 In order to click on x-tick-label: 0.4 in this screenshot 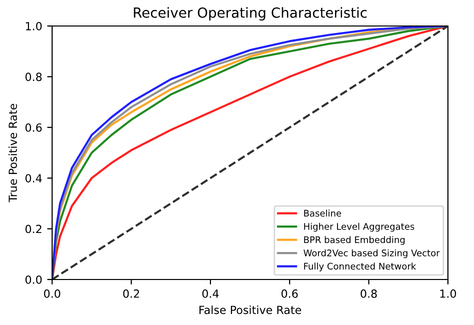, I will do `click(210, 293)`.